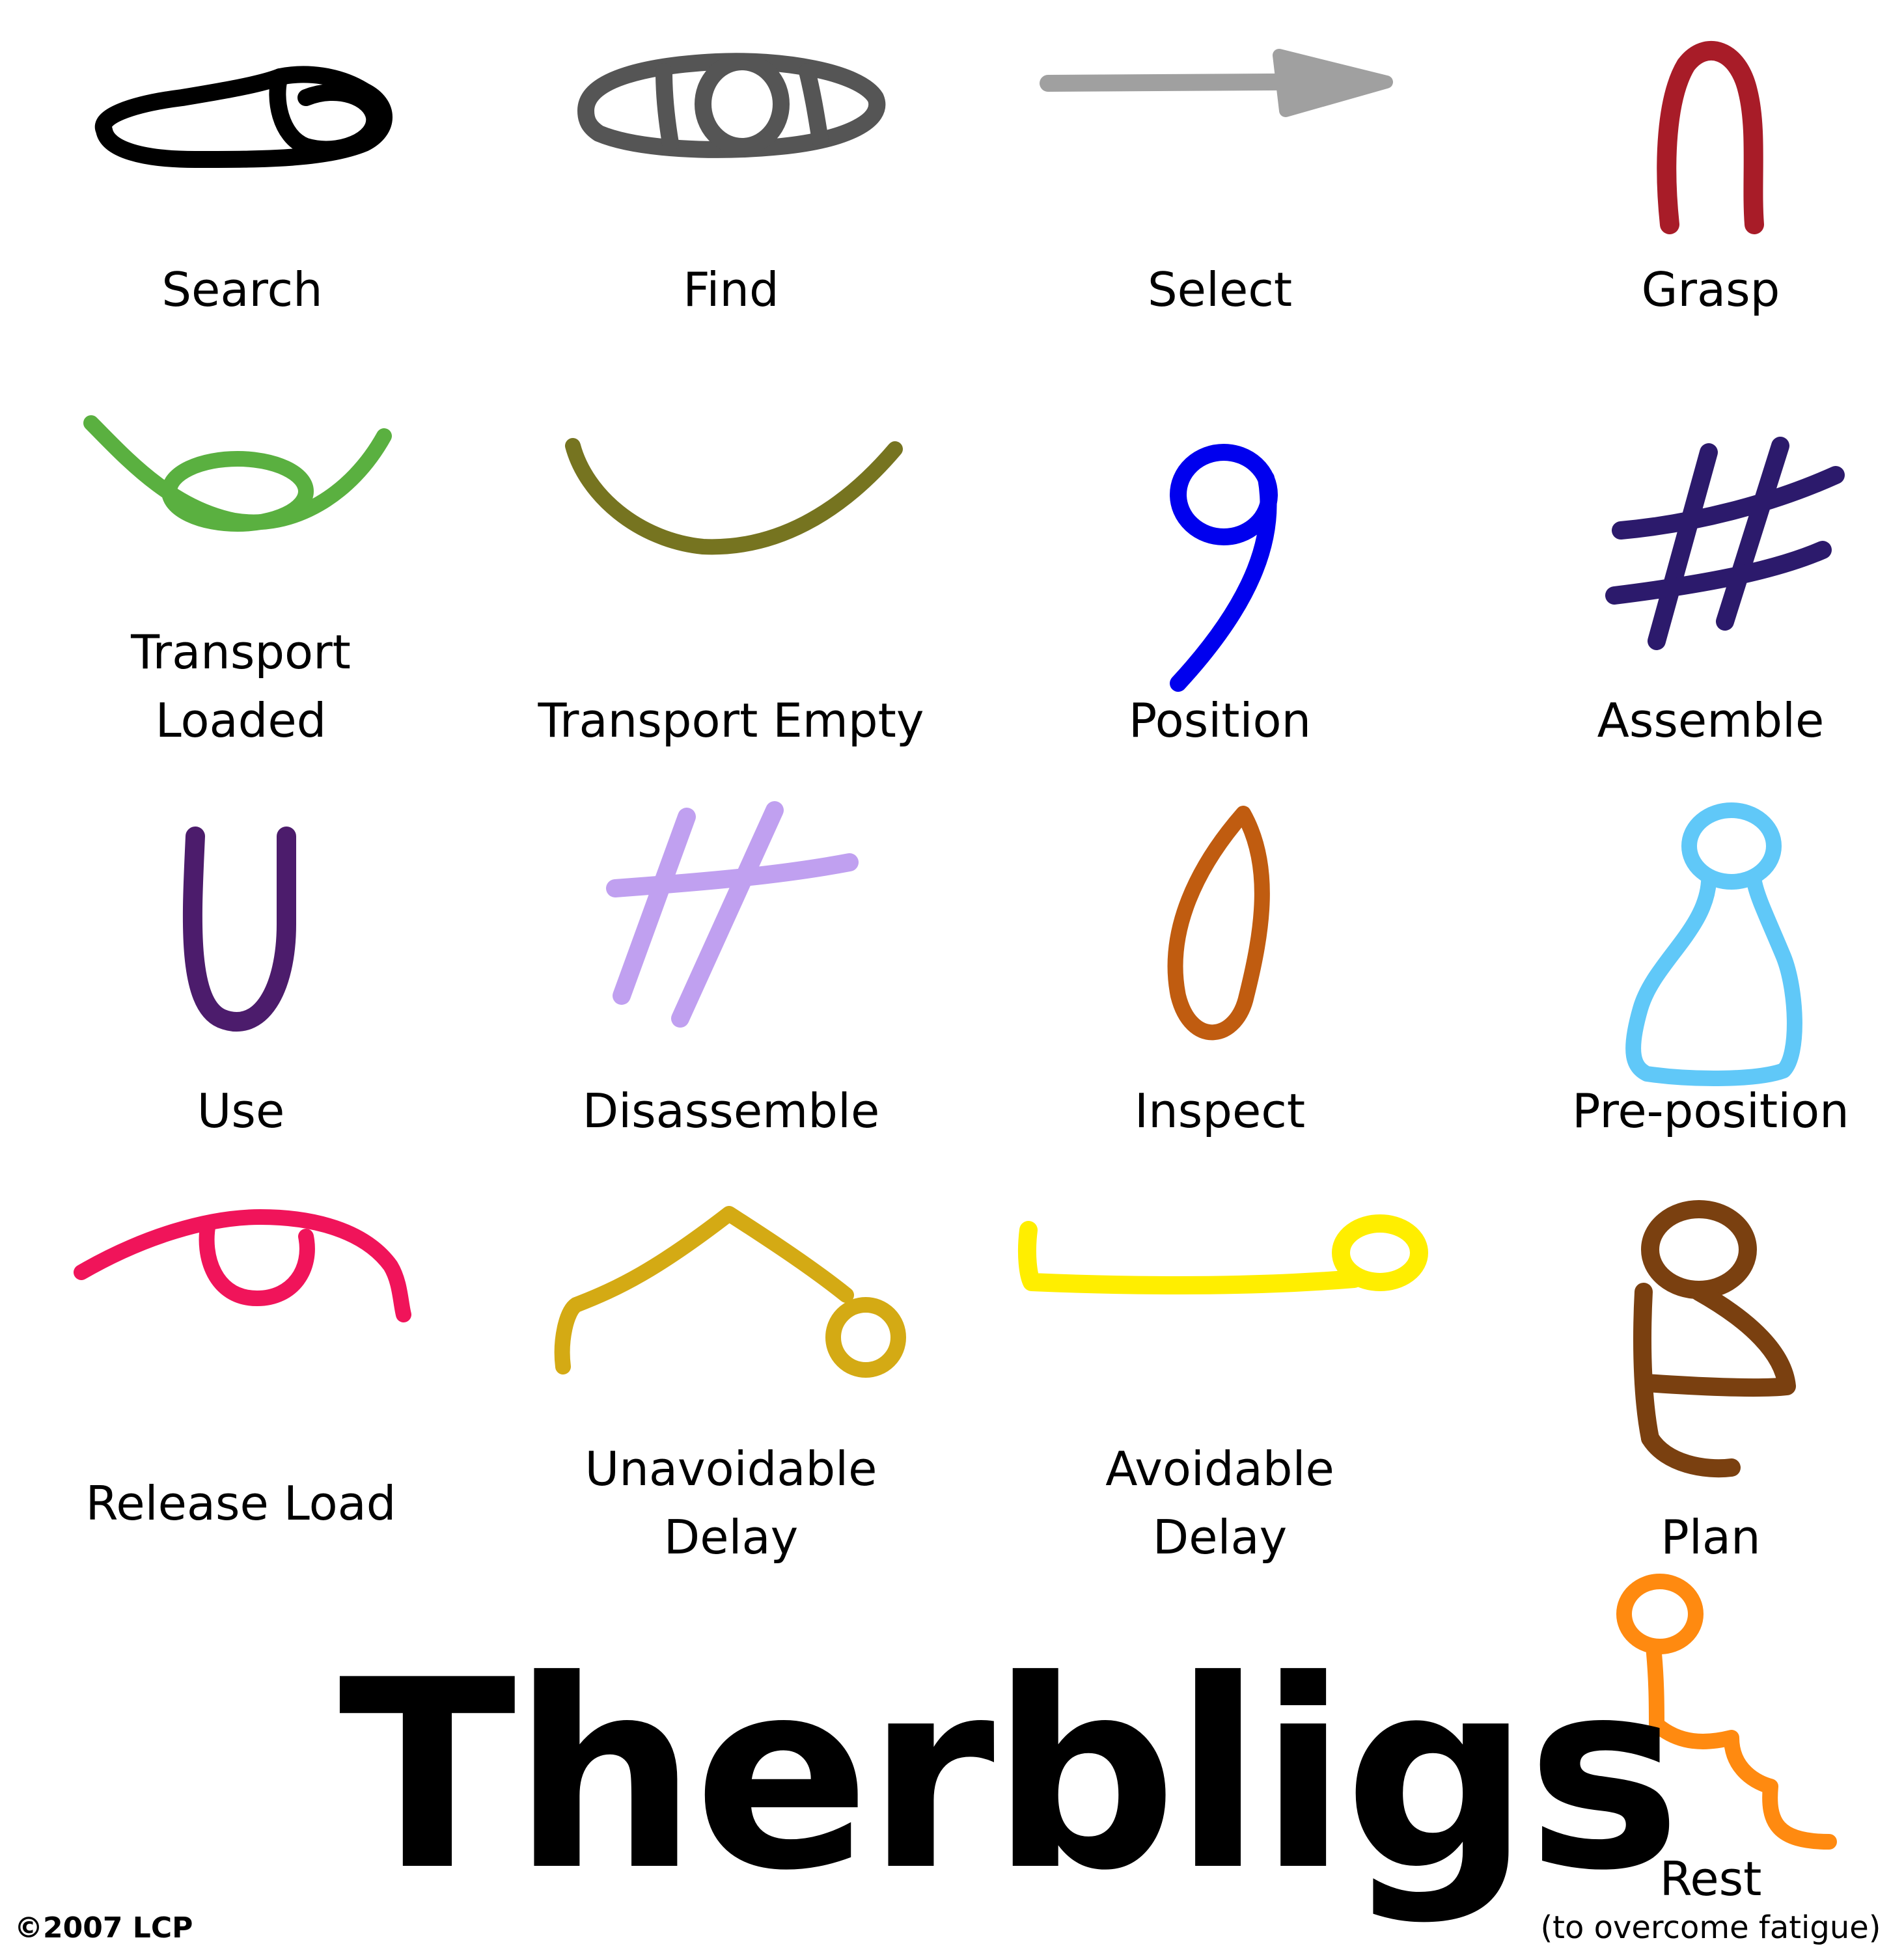  I want to click on grasp-icon, so click(1711, 137).